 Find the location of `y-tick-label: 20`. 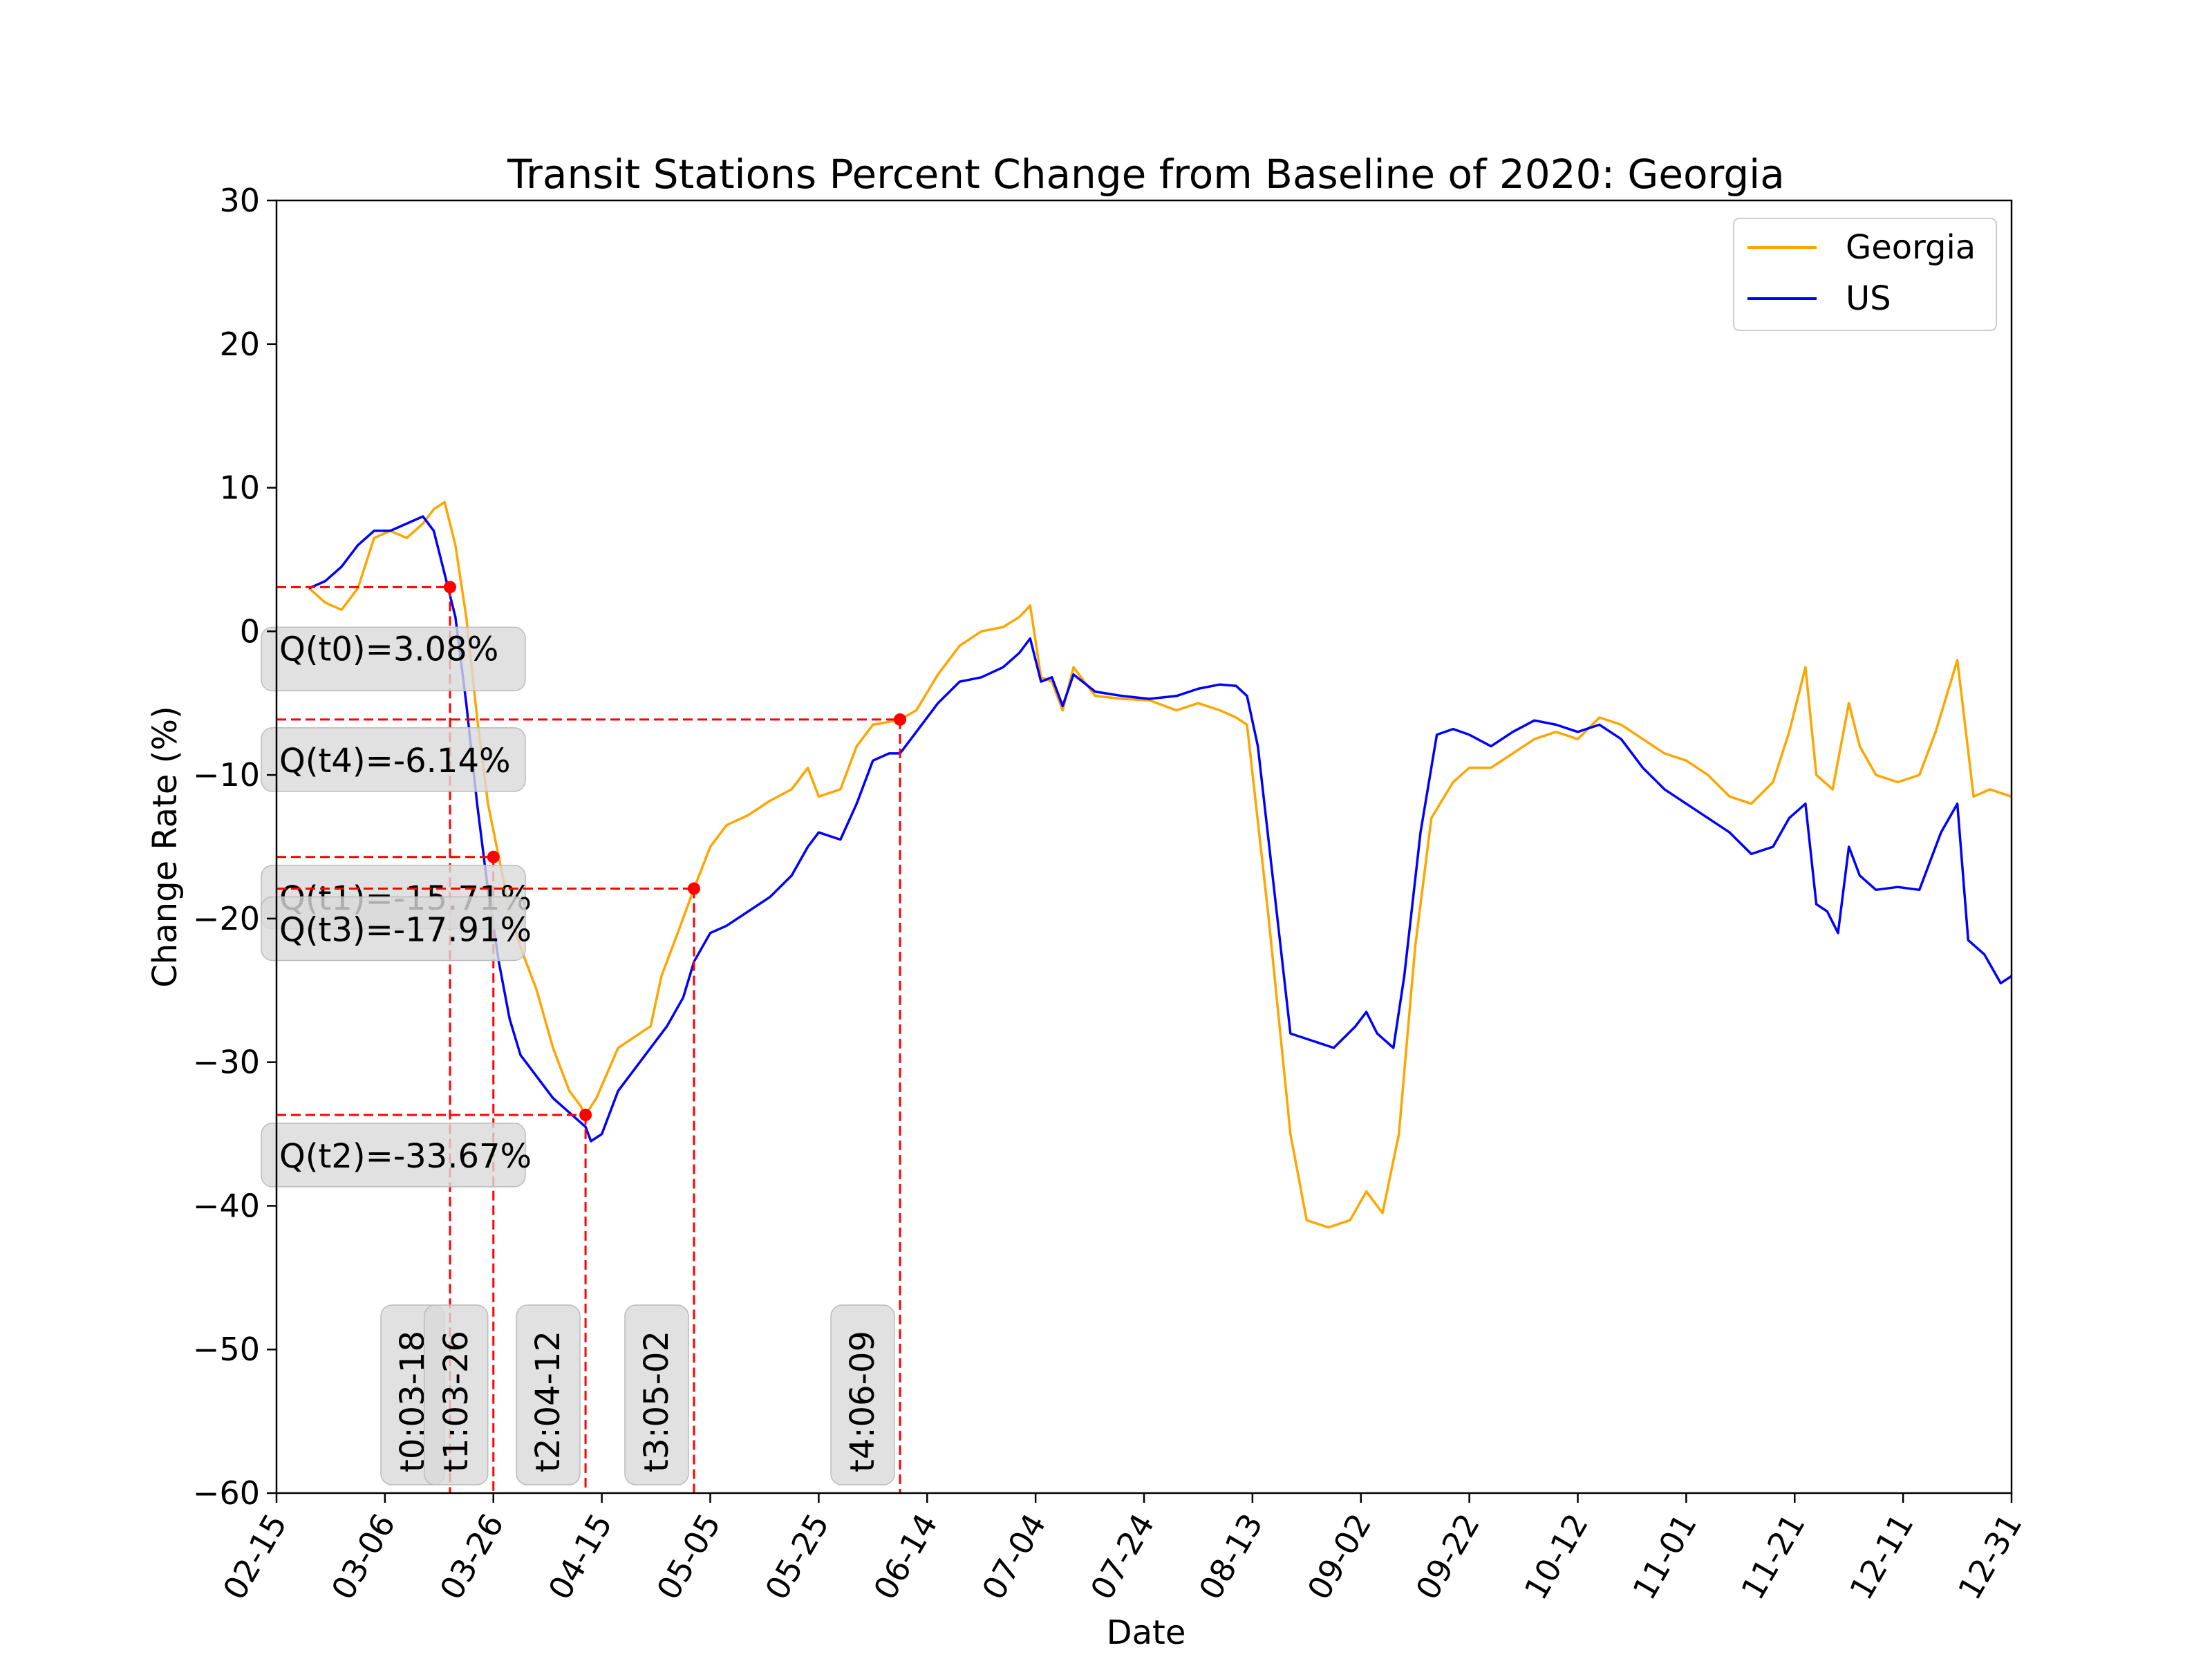

y-tick-label: 20 is located at coordinates (239, 344).